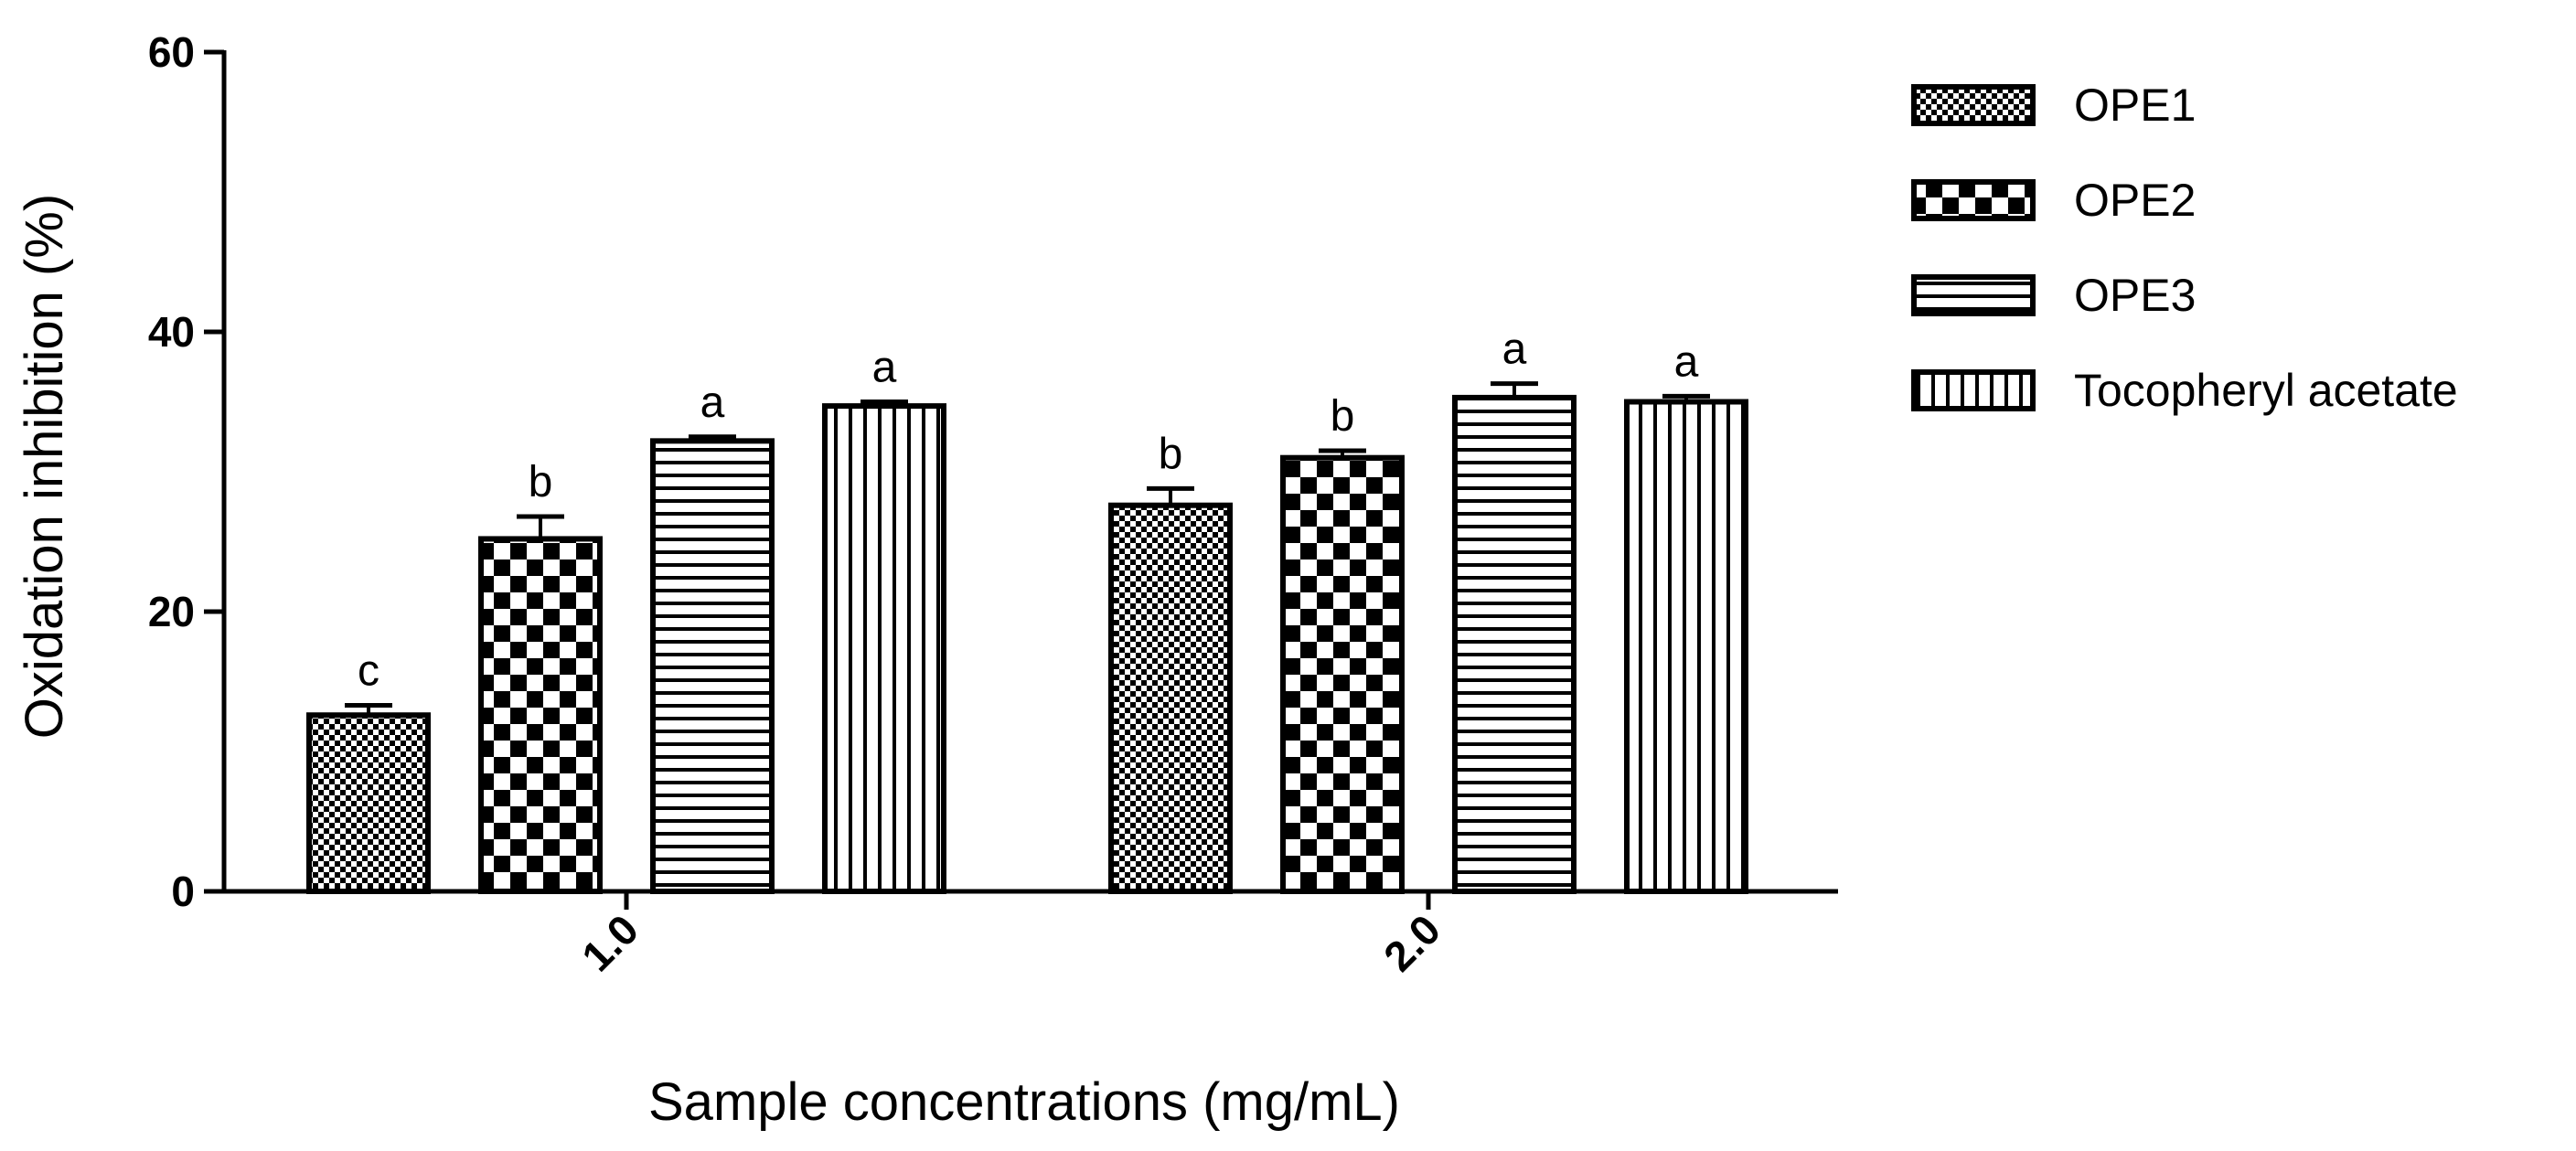  What do you see at coordinates (171, 611) in the screenshot?
I see `y-tick-label: 20` at bounding box center [171, 611].